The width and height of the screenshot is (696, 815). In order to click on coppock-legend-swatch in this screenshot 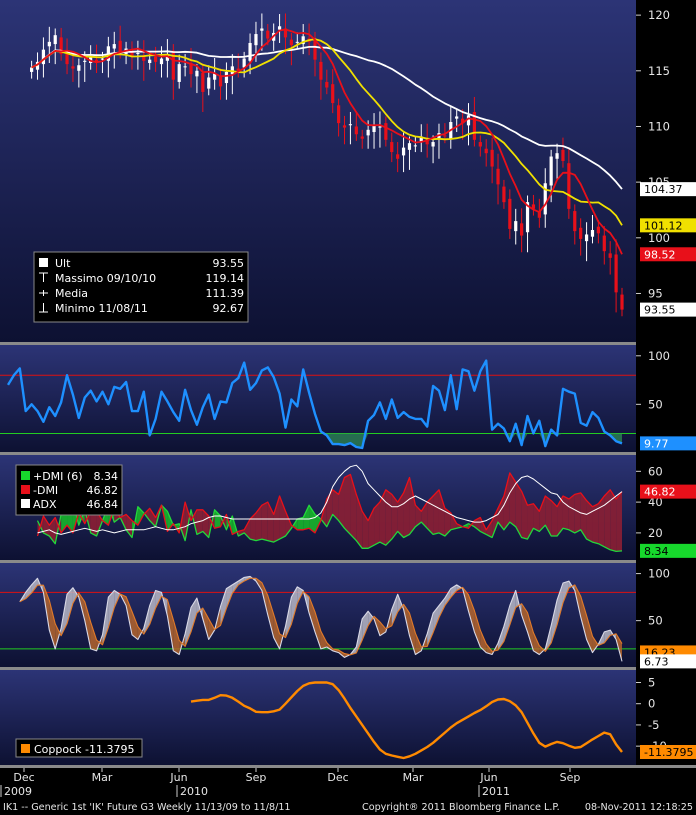, I will do `click(25, 748)`.